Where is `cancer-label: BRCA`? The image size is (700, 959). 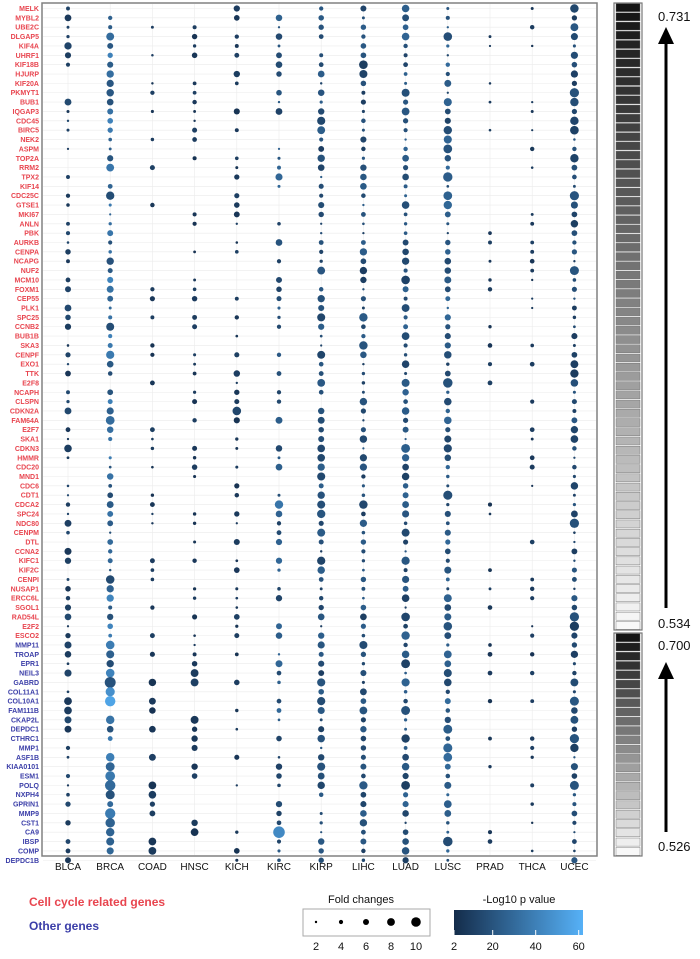
cancer-label: BRCA is located at coordinates (110, 867).